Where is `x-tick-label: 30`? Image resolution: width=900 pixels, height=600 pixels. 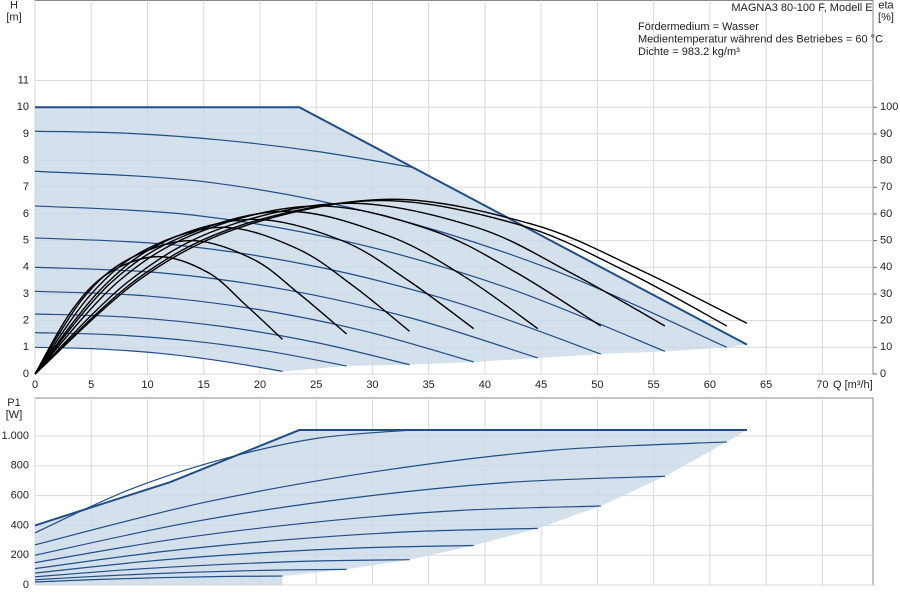 x-tick-label: 30 is located at coordinates (372, 385).